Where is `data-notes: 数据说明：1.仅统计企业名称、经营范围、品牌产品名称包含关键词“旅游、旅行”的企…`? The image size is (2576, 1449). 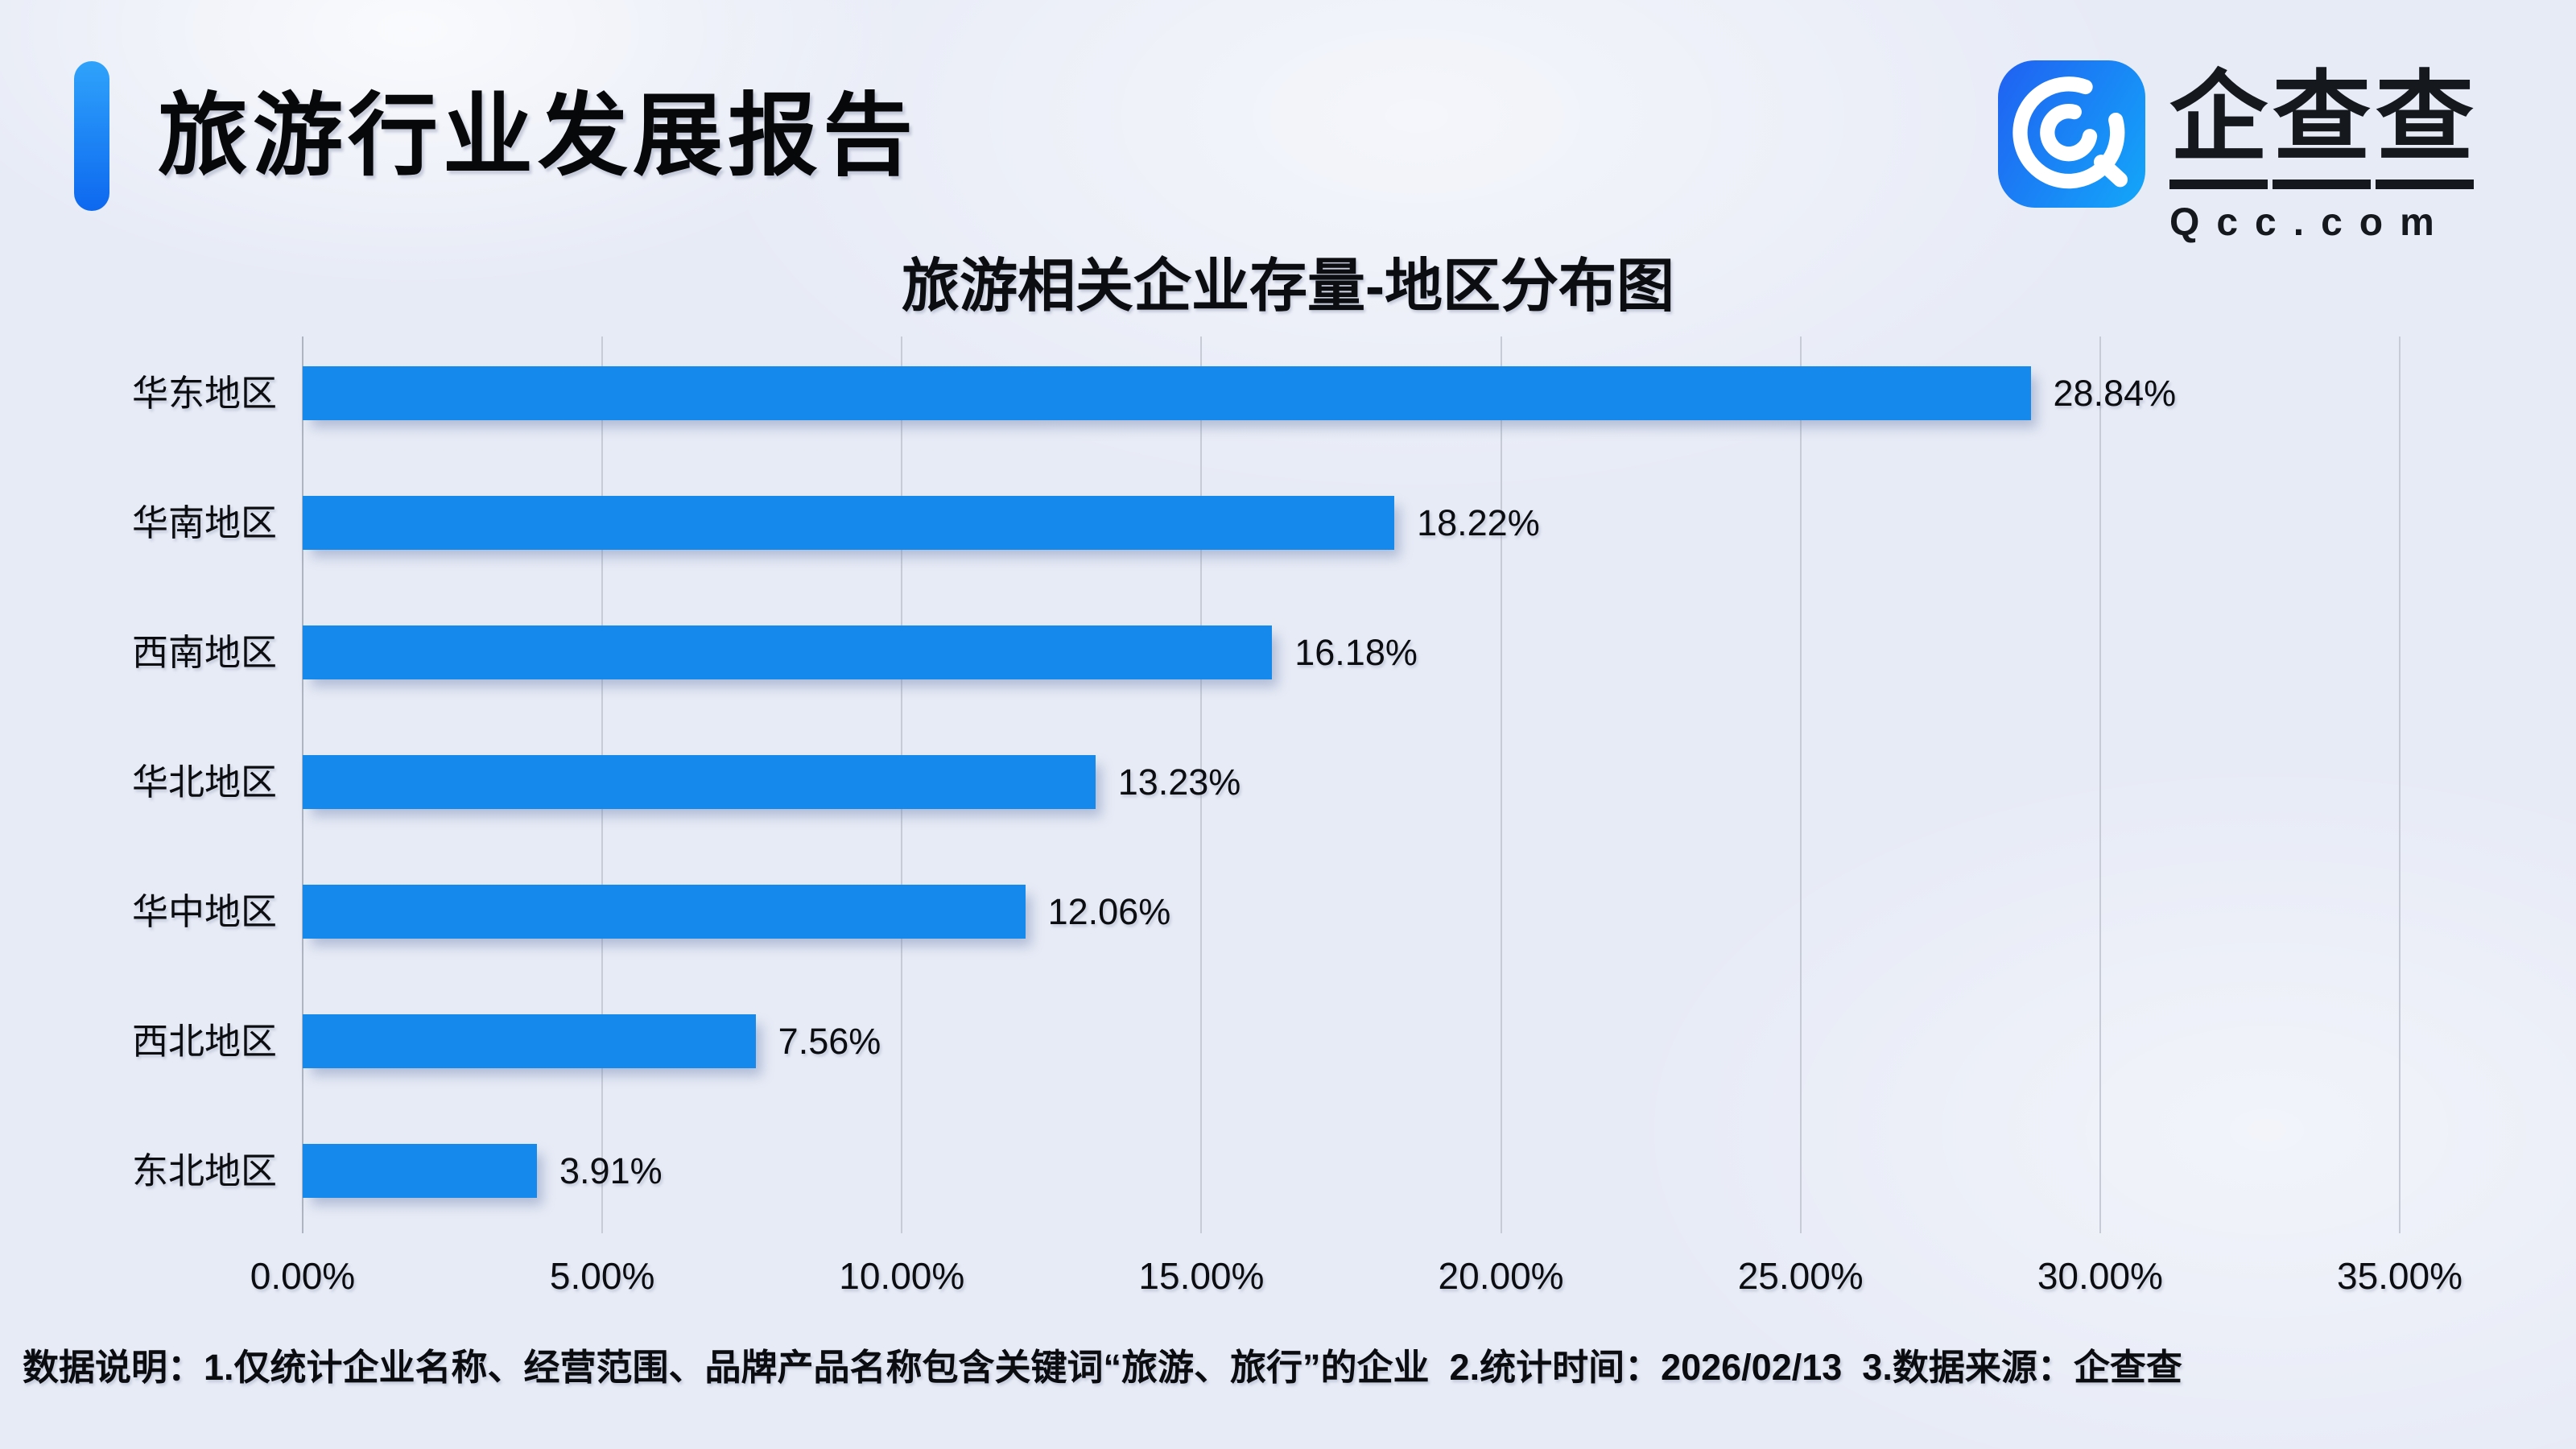 data-notes: 数据说明：1.仅统计企业名称、经营范围、品牌产品名称包含关键词“旅游、旅行”的企… is located at coordinates (1102, 1367).